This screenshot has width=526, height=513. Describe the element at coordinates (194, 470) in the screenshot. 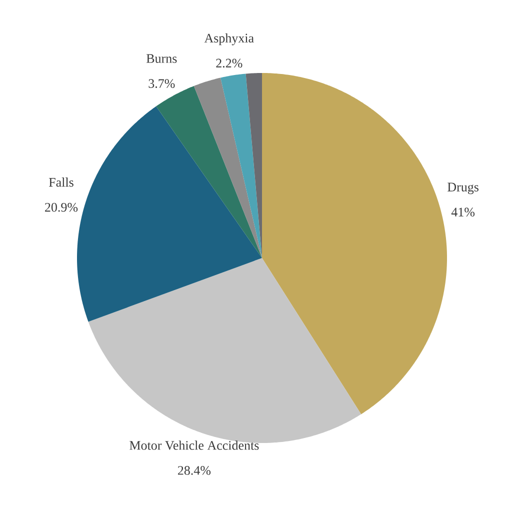

I see `data-label: 28.4%` at that location.